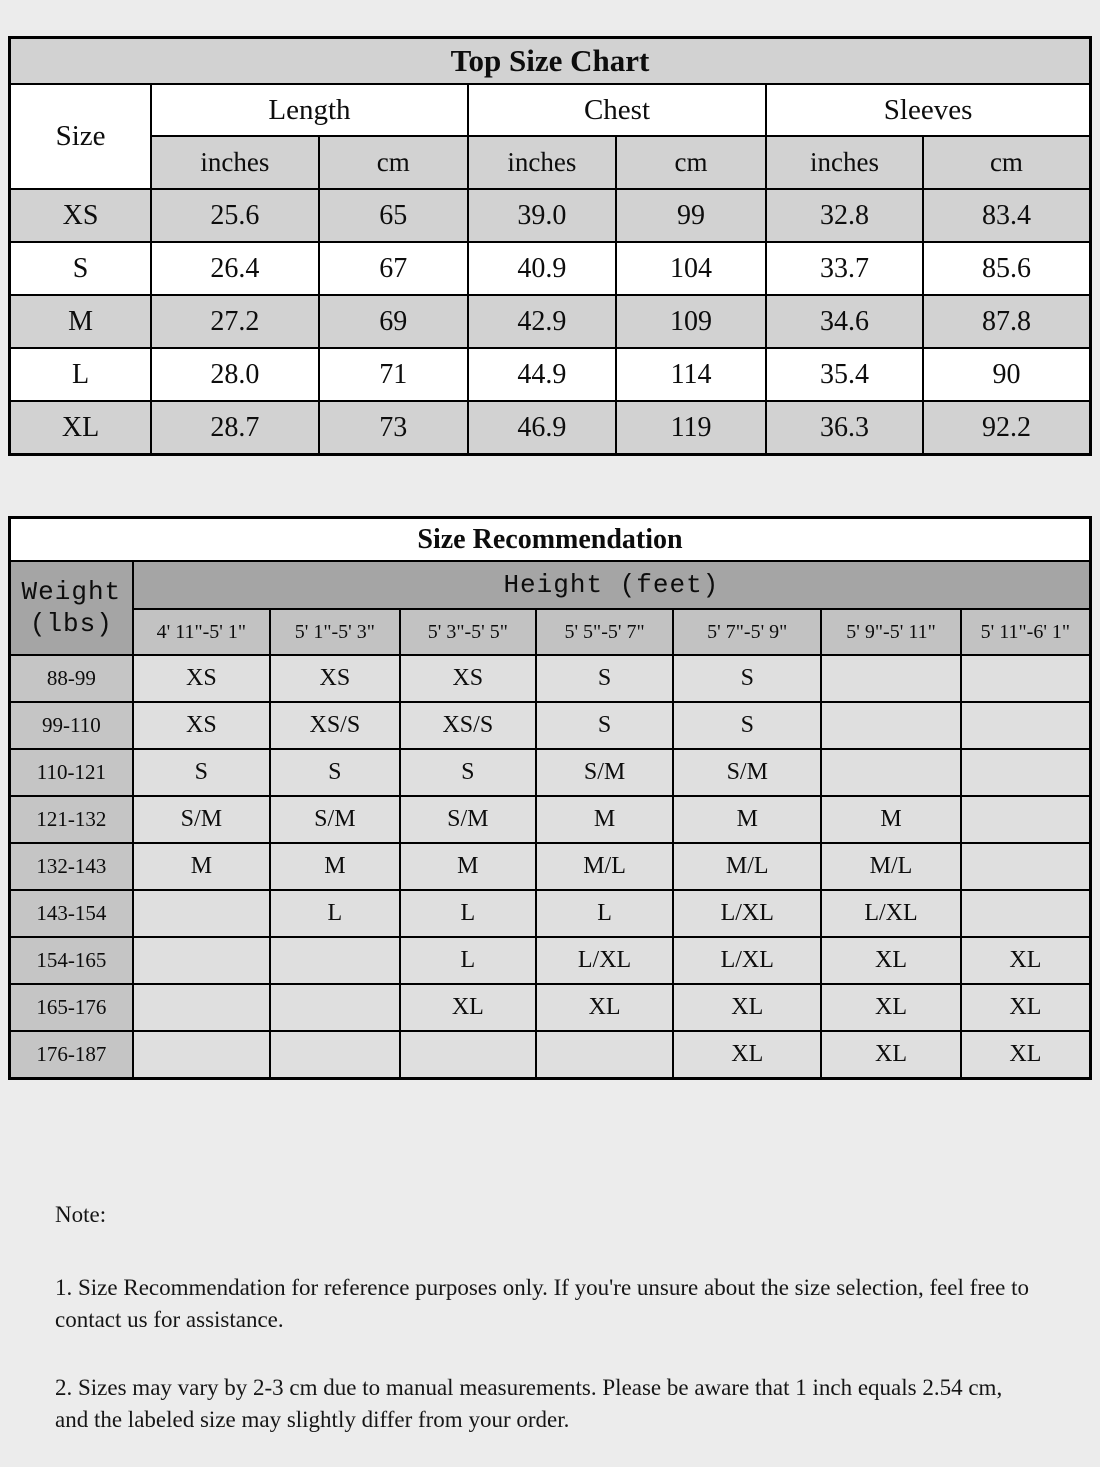 The height and width of the screenshot is (1467, 1100). Describe the element at coordinates (235, 268) in the screenshot. I see `length-inches-cell: 26.4` at that location.